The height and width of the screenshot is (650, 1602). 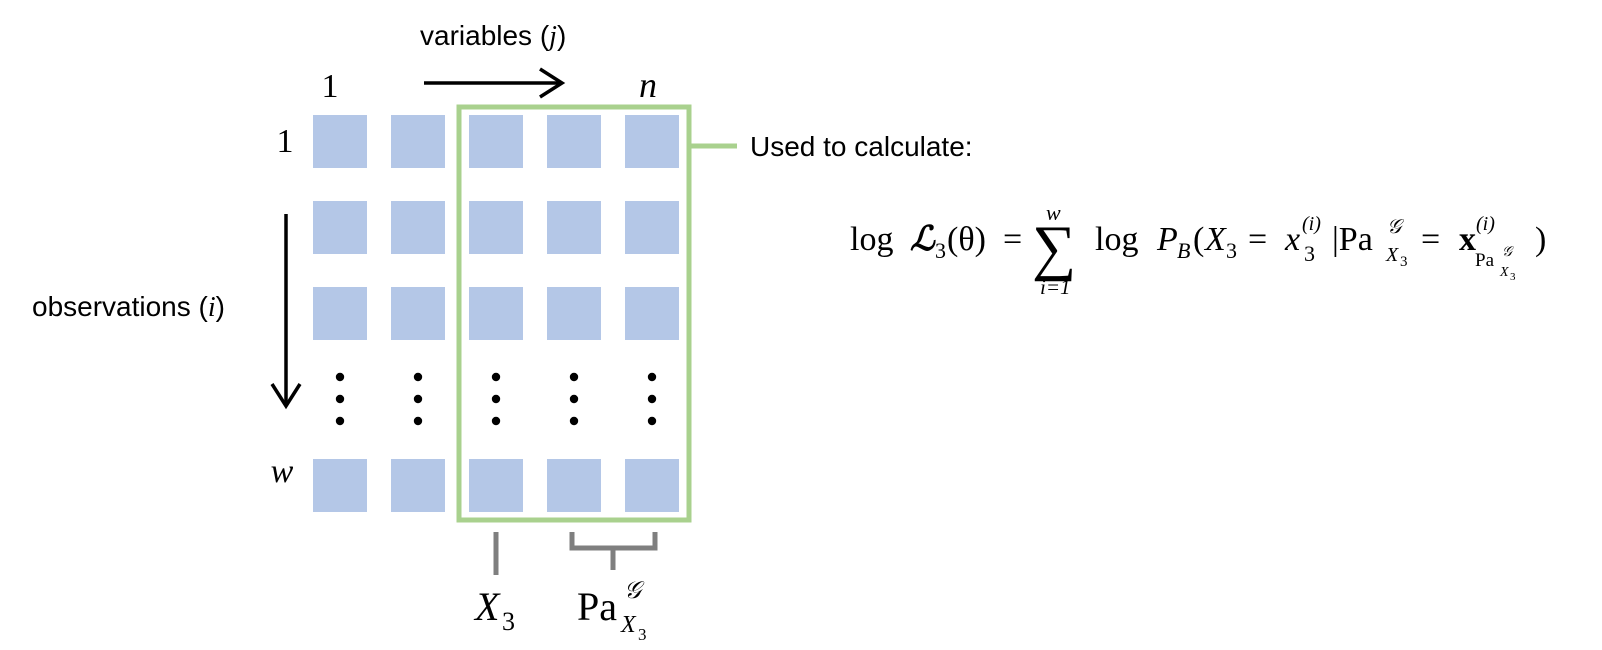 What do you see at coordinates (495, 83) in the screenshot?
I see `right-arrow-icon` at bounding box center [495, 83].